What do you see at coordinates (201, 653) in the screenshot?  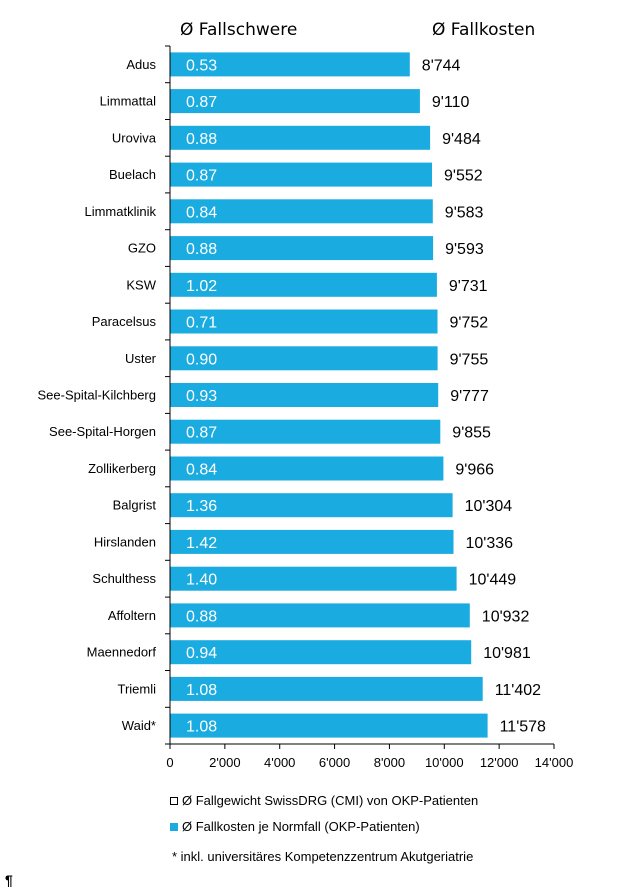 I see `cmi-value-label: 0.94` at bounding box center [201, 653].